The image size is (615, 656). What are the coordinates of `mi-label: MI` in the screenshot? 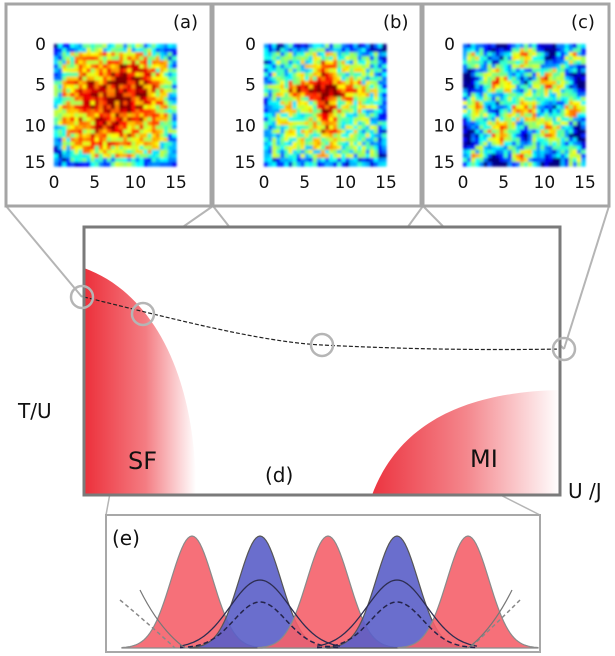 It's located at (484, 459).